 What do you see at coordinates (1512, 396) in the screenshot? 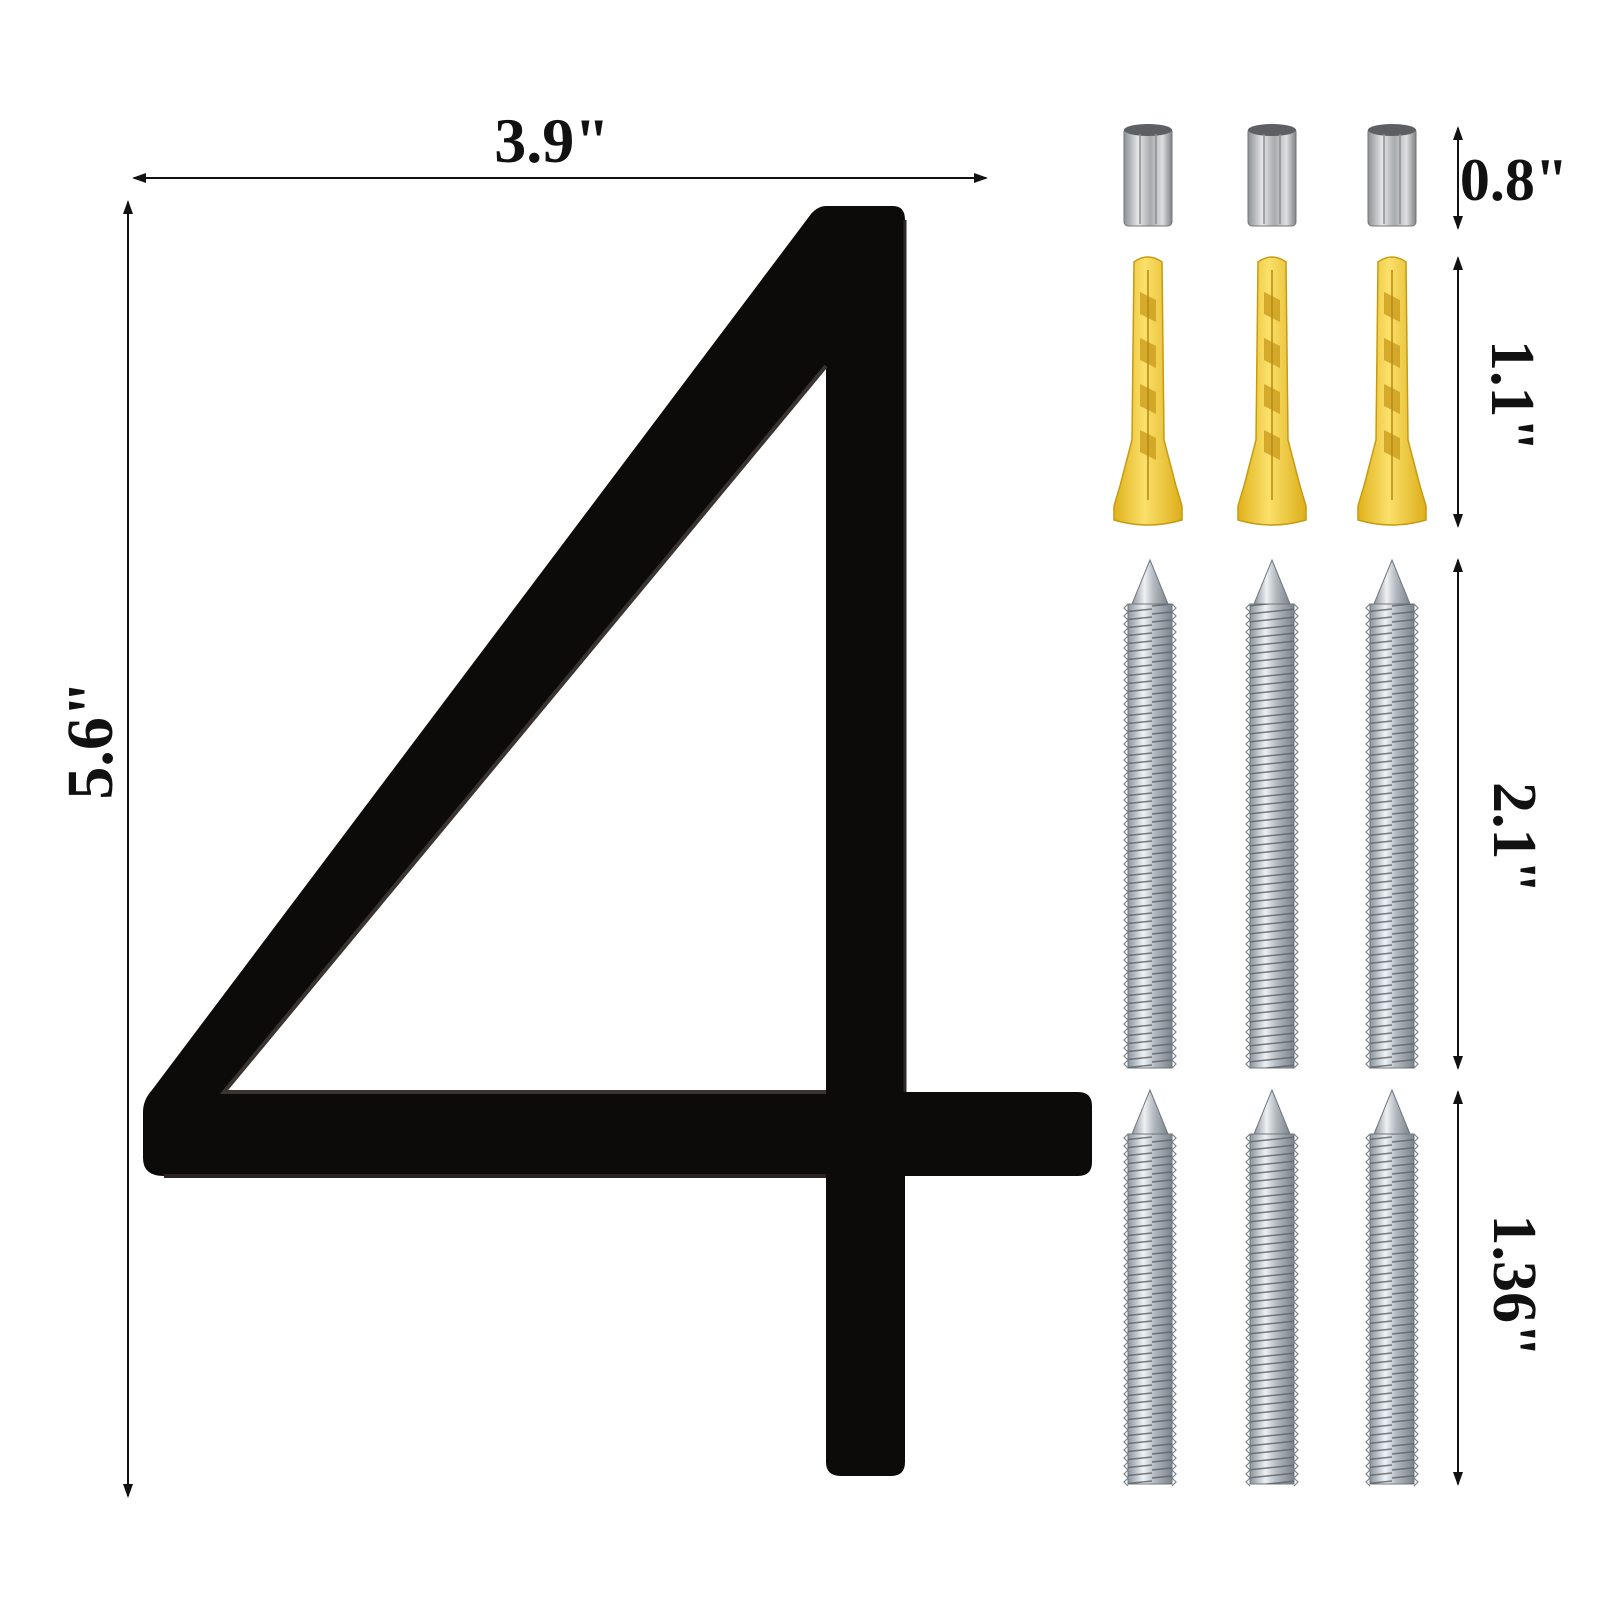
I see `anchor-length-label: 1.1"` at bounding box center [1512, 396].